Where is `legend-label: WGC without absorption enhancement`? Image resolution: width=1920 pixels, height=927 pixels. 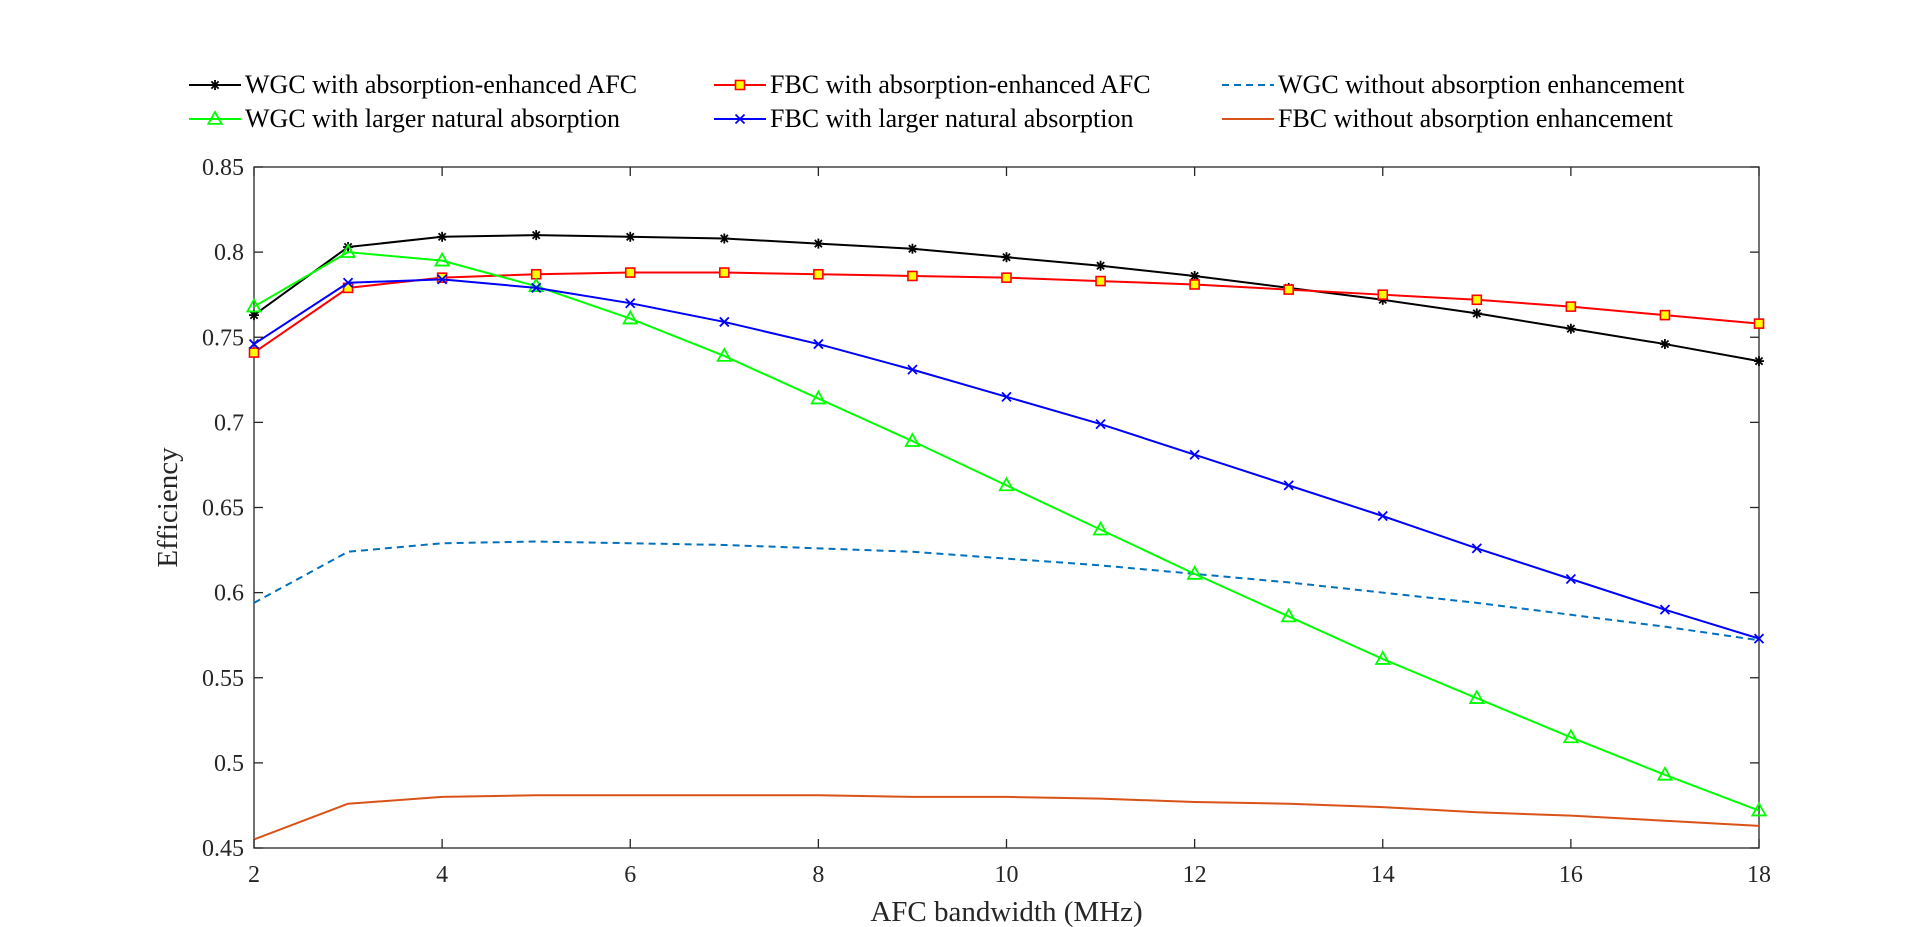 legend-label: WGC without absorption enhancement is located at coordinates (1481, 84).